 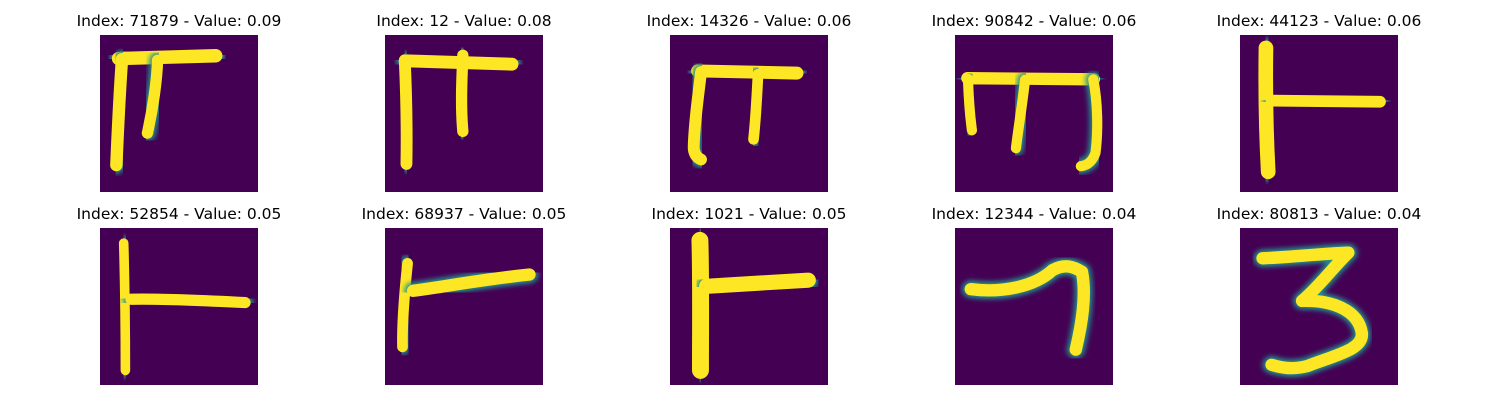 I want to click on sample-panel: Index: 71879 - Value: 0.09, so click(x=179, y=105).